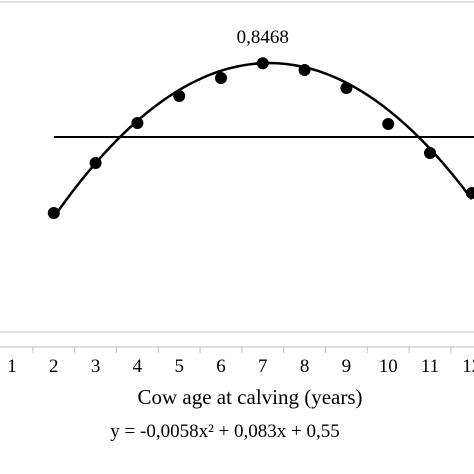 This screenshot has height=474, width=474. What do you see at coordinates (347, 366) in the screenshot?
I see `x-tick-label-9: 9` at bounding box center [347, 366].